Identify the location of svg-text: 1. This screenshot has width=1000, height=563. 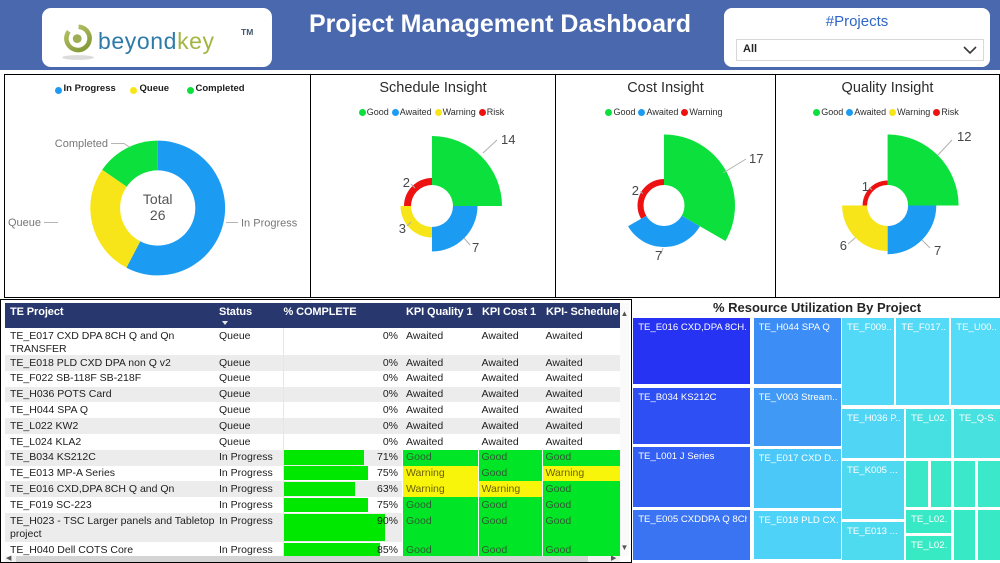
(865, 186).